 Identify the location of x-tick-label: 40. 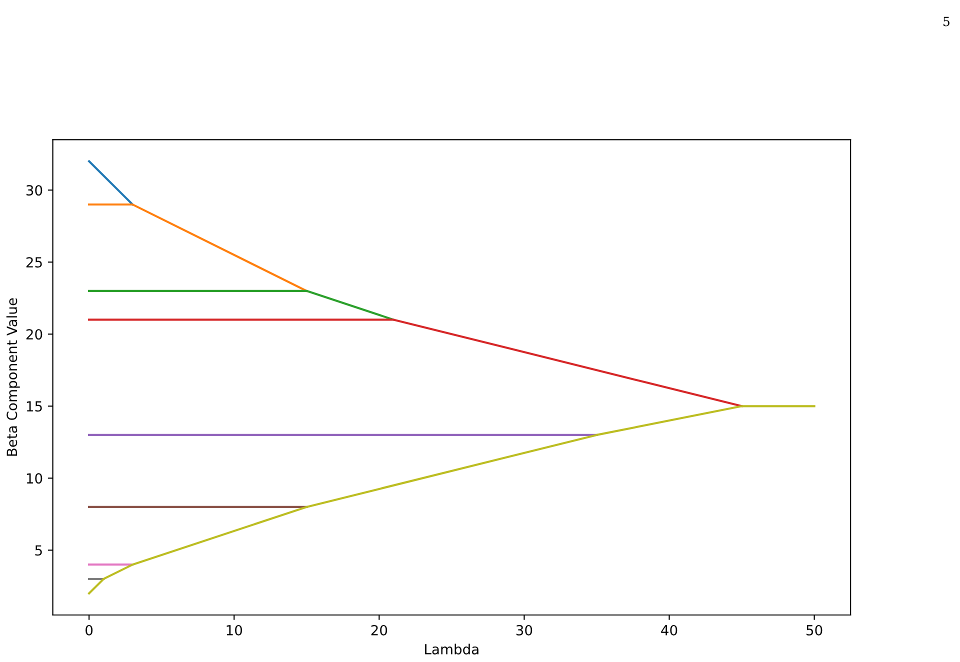
(669, 630).